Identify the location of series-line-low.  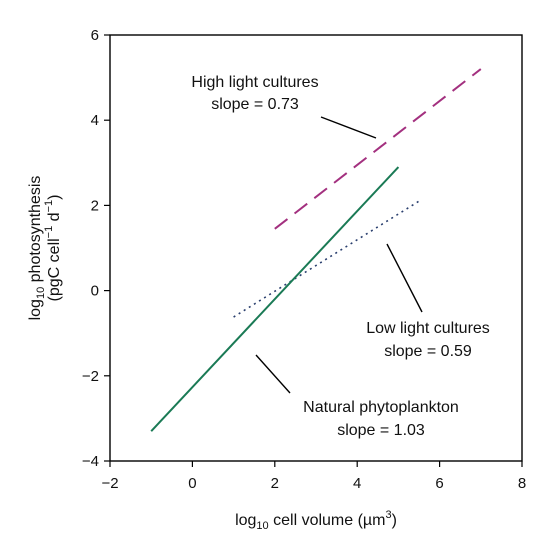
(326, 259).